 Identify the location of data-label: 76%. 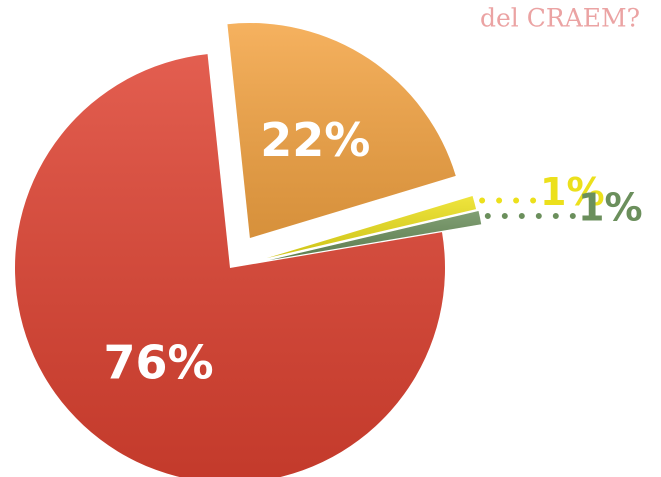
(158, 363).